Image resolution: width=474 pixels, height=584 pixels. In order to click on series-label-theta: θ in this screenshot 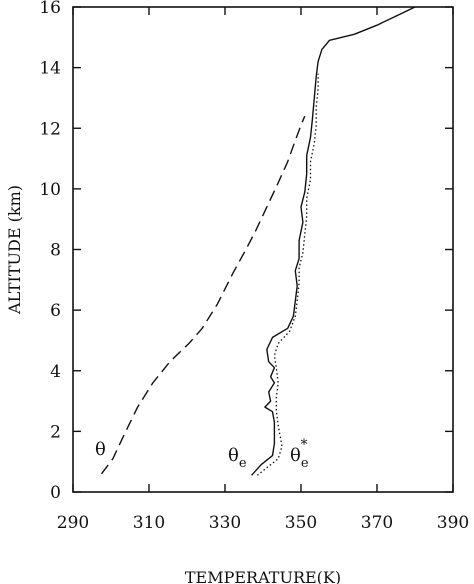, I will do `click(100, 449)`.